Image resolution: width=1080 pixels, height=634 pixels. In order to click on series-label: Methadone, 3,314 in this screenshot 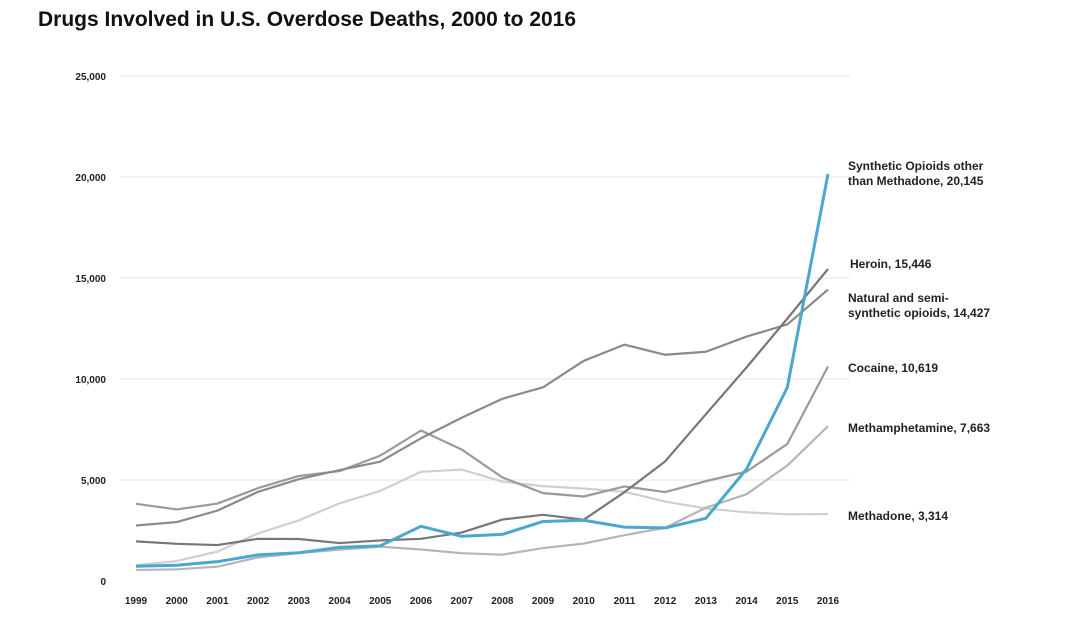, I will do `click(898, 516)`.